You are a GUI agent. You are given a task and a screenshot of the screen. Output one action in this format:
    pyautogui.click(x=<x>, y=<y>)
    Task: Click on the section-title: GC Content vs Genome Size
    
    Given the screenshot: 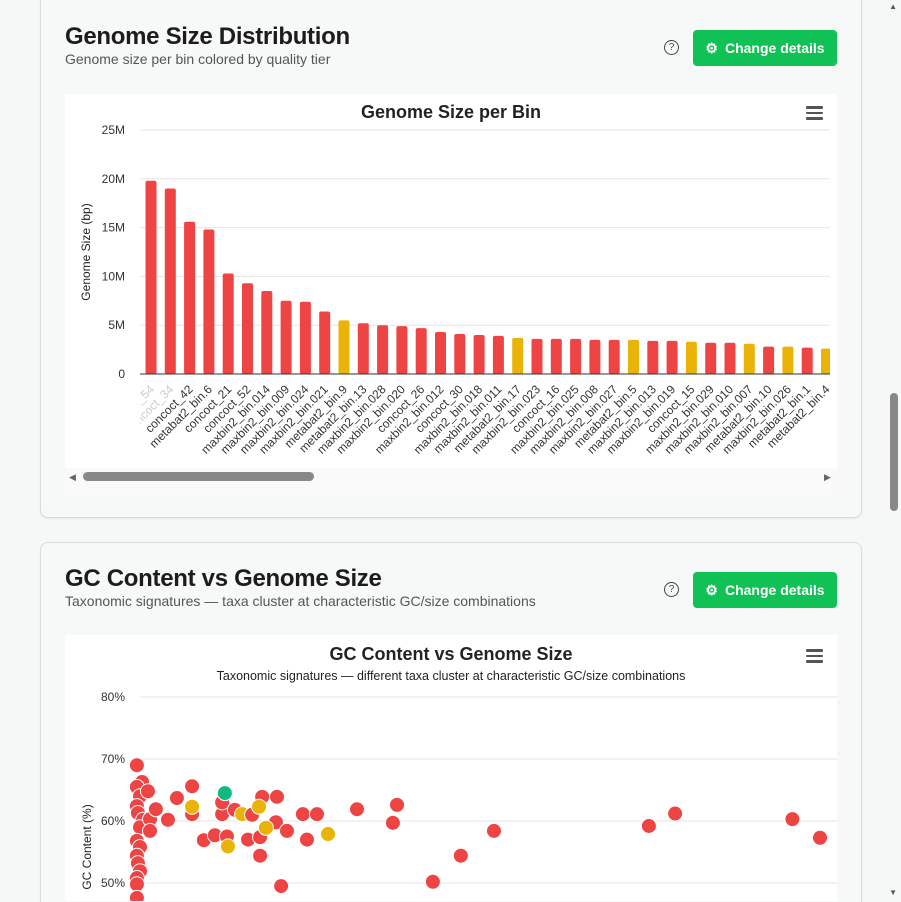 What is the action you would take?
    pyautogui.click(x=223, y=578)
    